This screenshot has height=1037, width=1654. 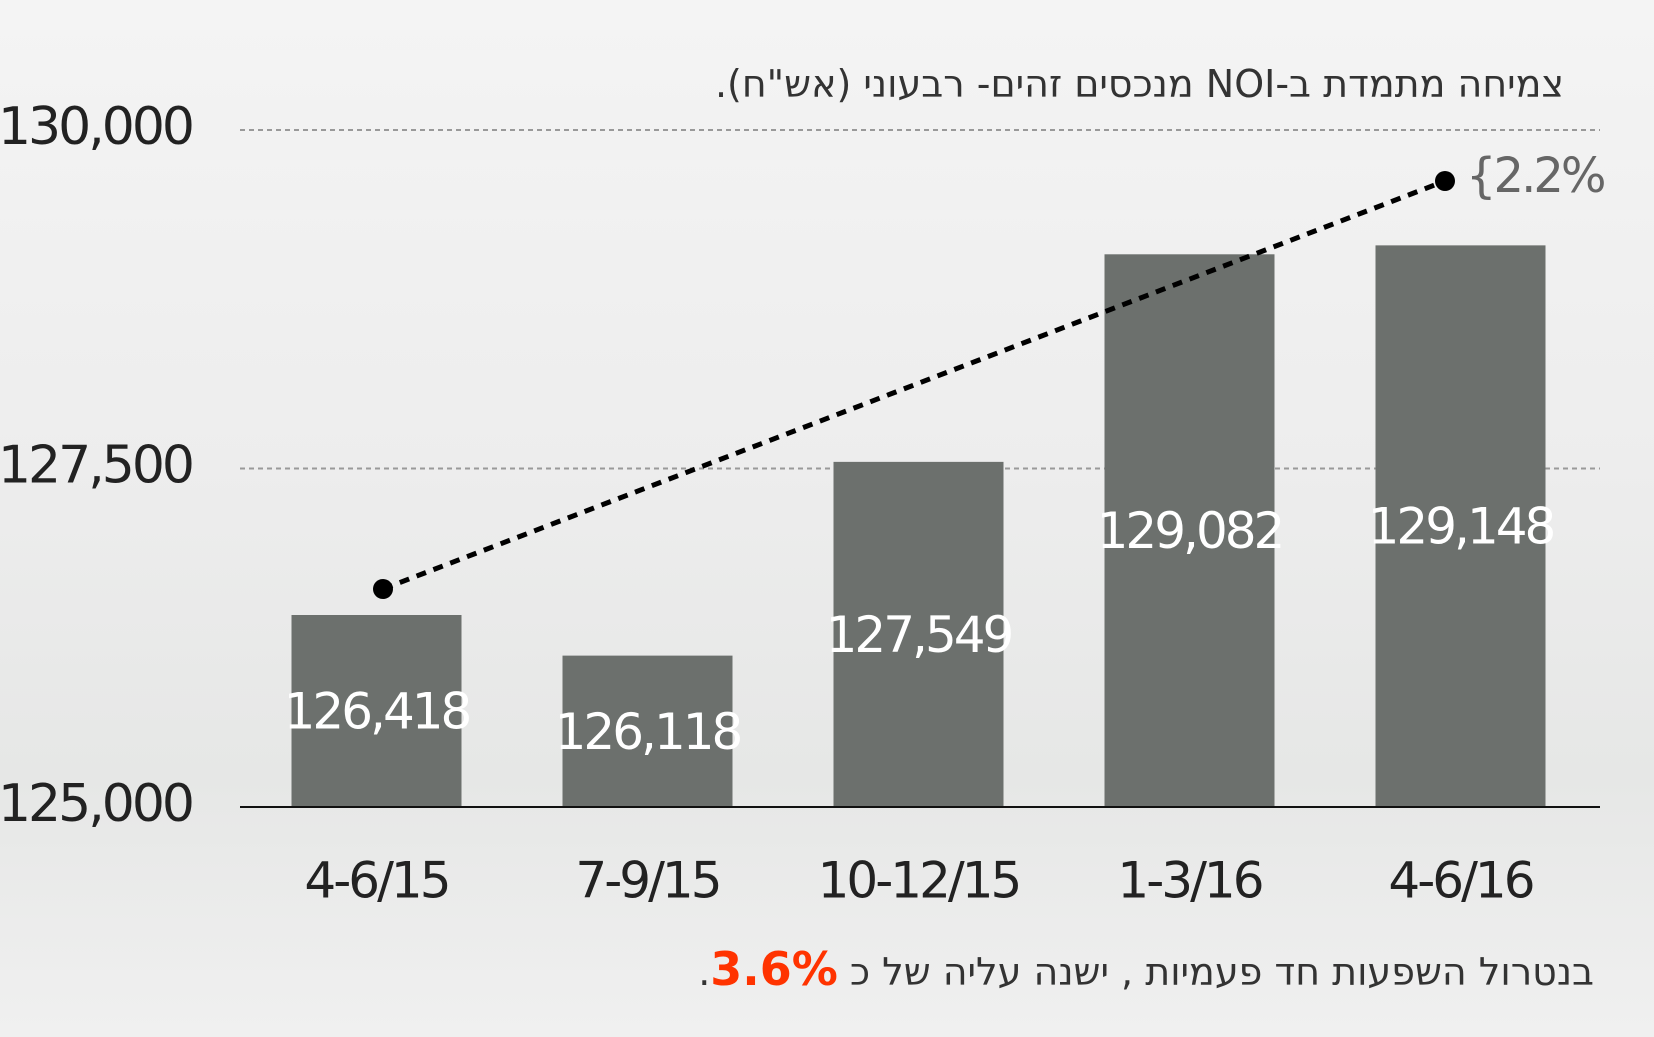 I want to click on value-label: 129,082, so click(x=1190, y=531).